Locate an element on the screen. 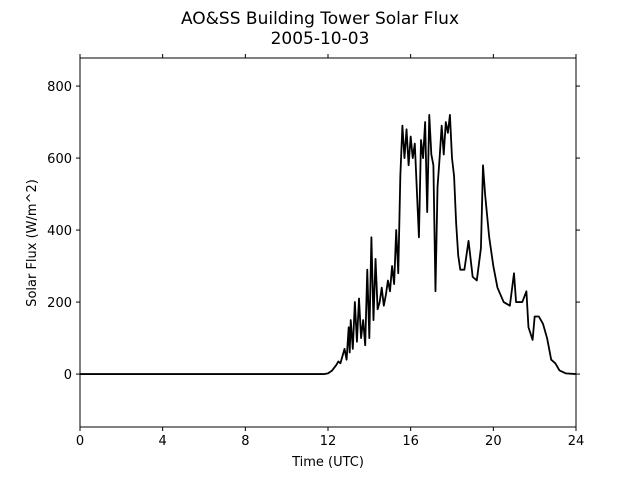 The image size is (640, 480). x-tick-label: 20 is located at coordinates (493, 441).